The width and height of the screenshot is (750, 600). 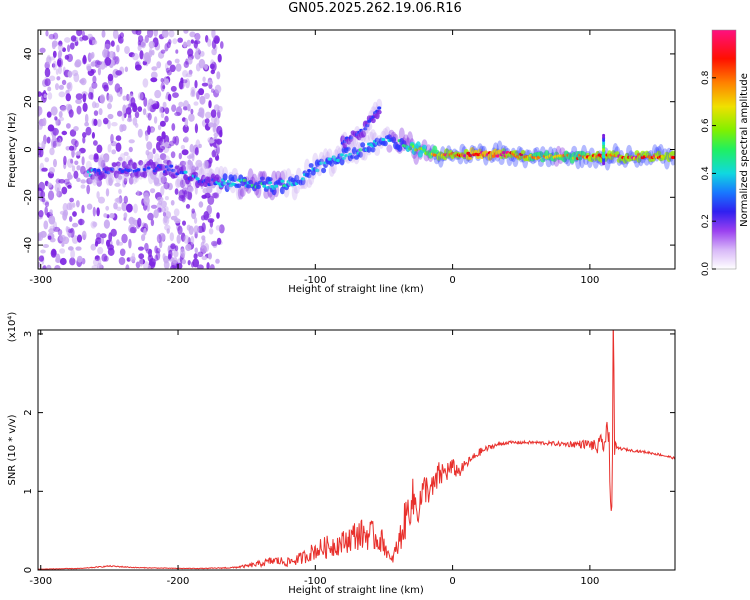 What do you see at coordinates (706, 77) in the screenshot?
I see `colorbar-tick-label: 0.8` at bounding box center [706, 77].